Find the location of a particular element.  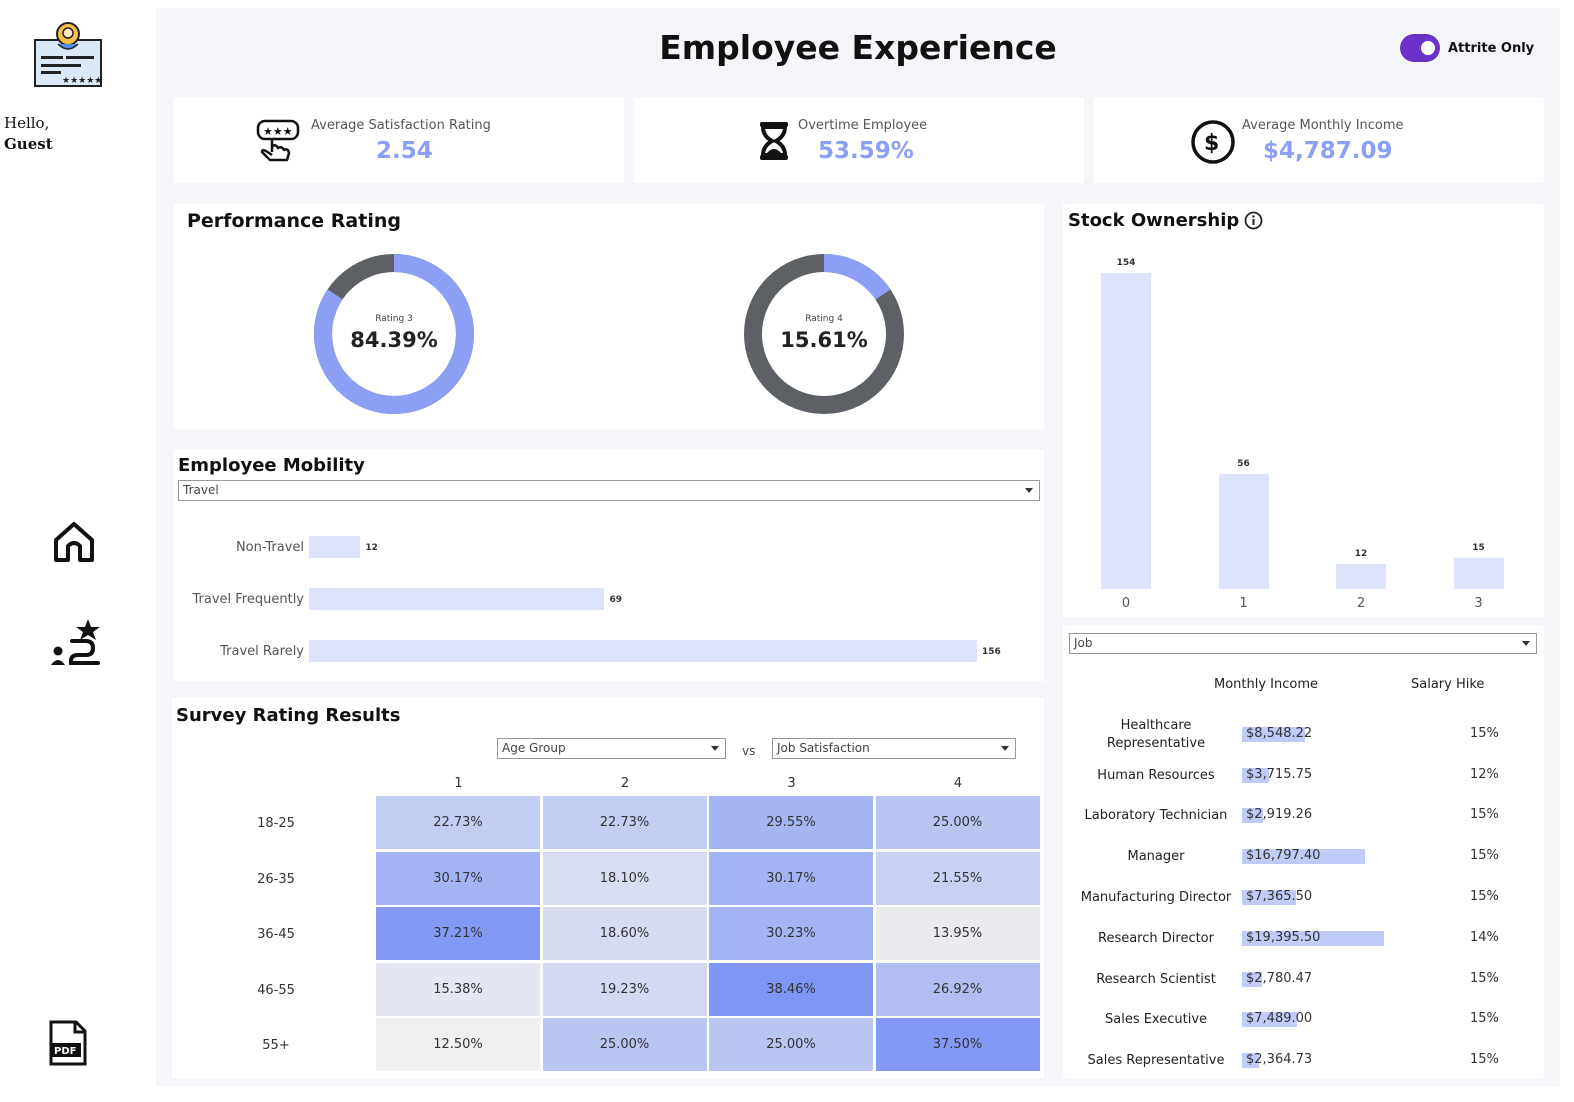

kpi-value: 2.54 is located at coordinates (404, 151).